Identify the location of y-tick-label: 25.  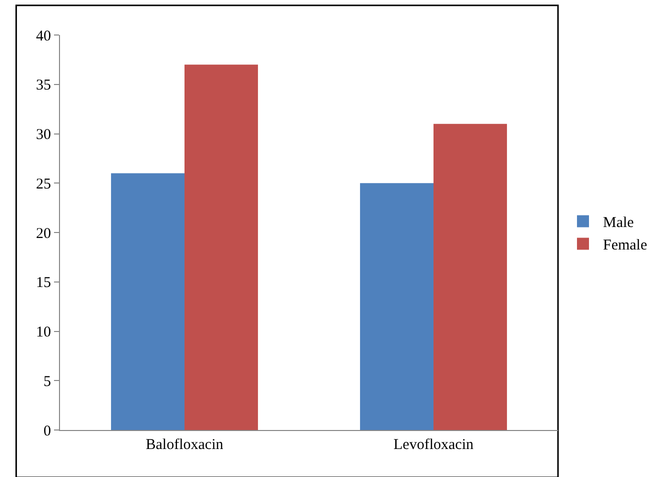
(43, 184).